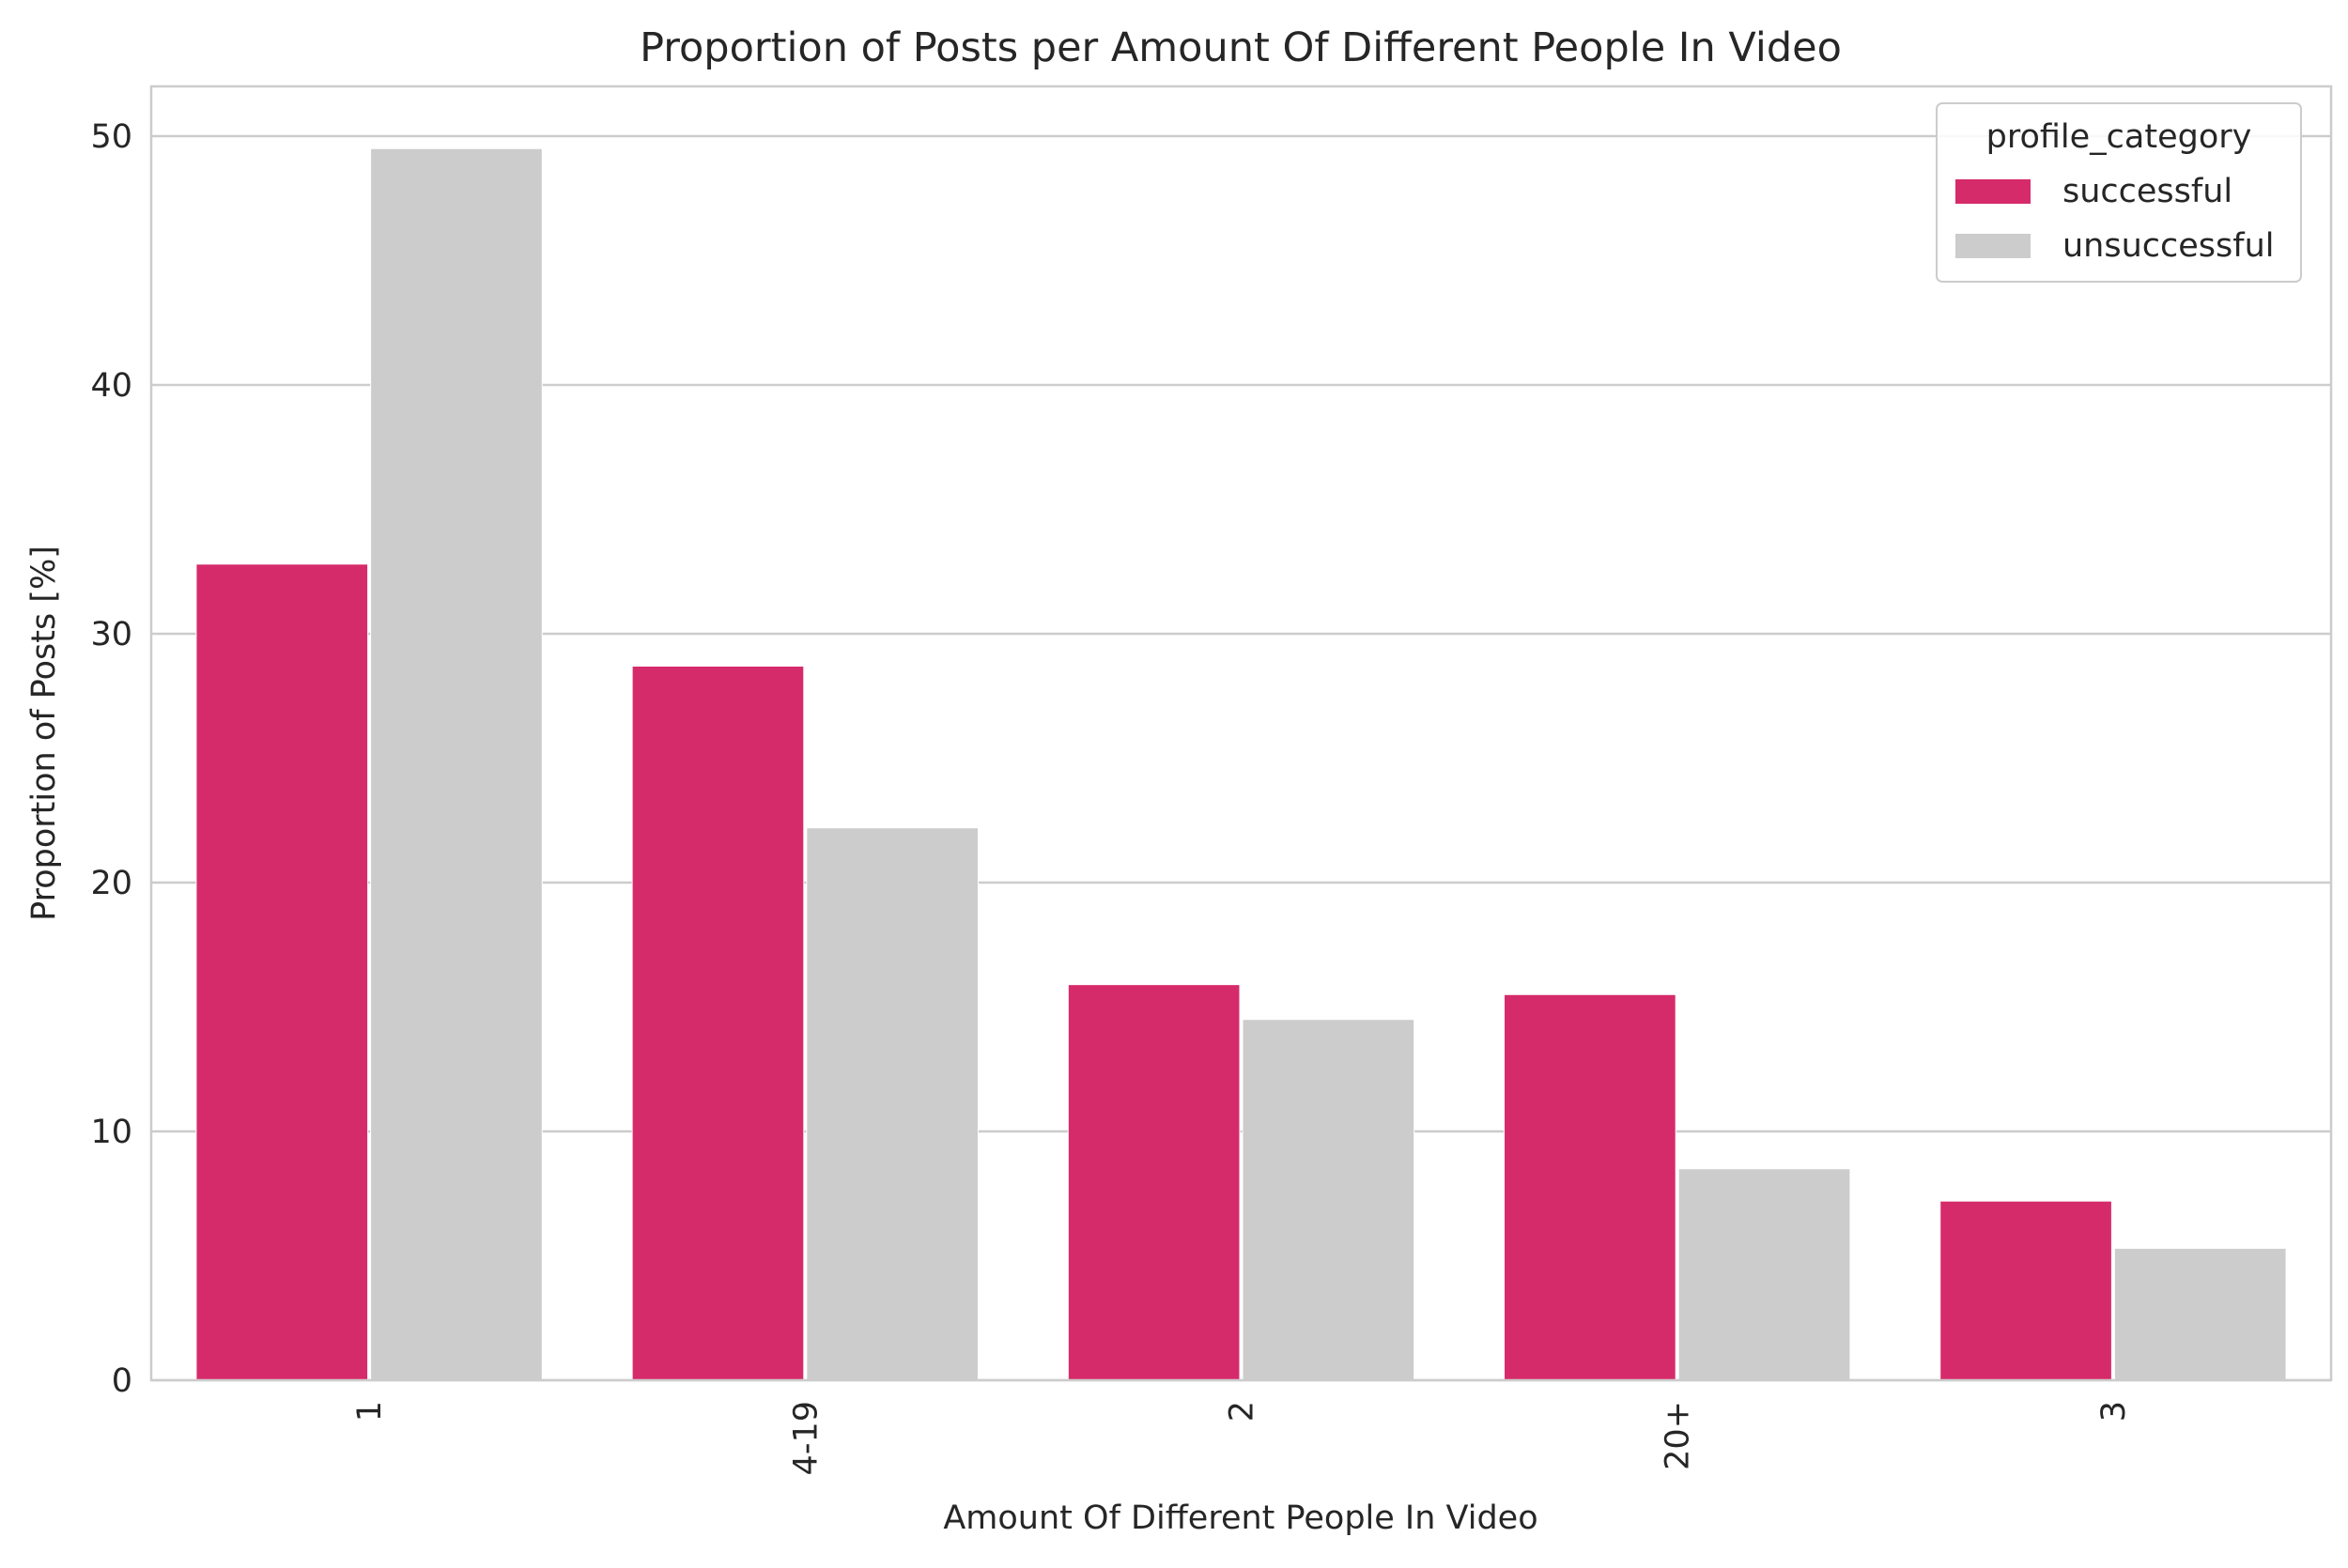 Image resolution: width=2348 pixels, height=1568 pixels. Describe the element at coordinates (1242, 1438) in the screenshot. I see `x-tick-layer: 1 4-19 2 20+ 3` at that location.